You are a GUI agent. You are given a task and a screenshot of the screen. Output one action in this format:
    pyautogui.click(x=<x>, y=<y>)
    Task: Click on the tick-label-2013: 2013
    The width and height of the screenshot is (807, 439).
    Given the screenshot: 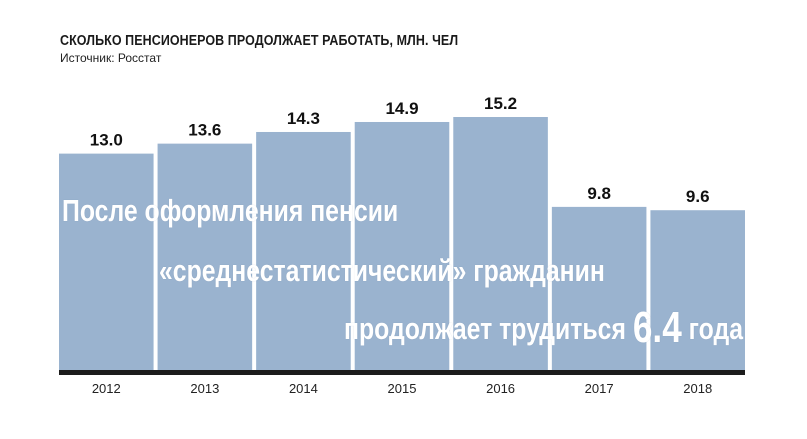 What is the action you would take?
    pyautogui.click(x=204, y=388)
    